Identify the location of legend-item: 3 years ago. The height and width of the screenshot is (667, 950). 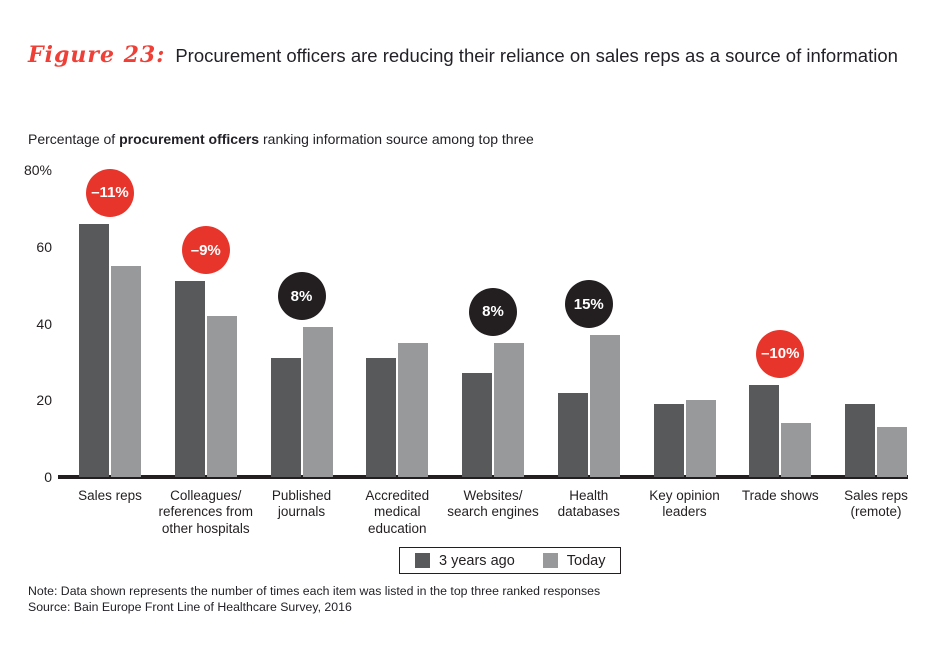
(465, 561).